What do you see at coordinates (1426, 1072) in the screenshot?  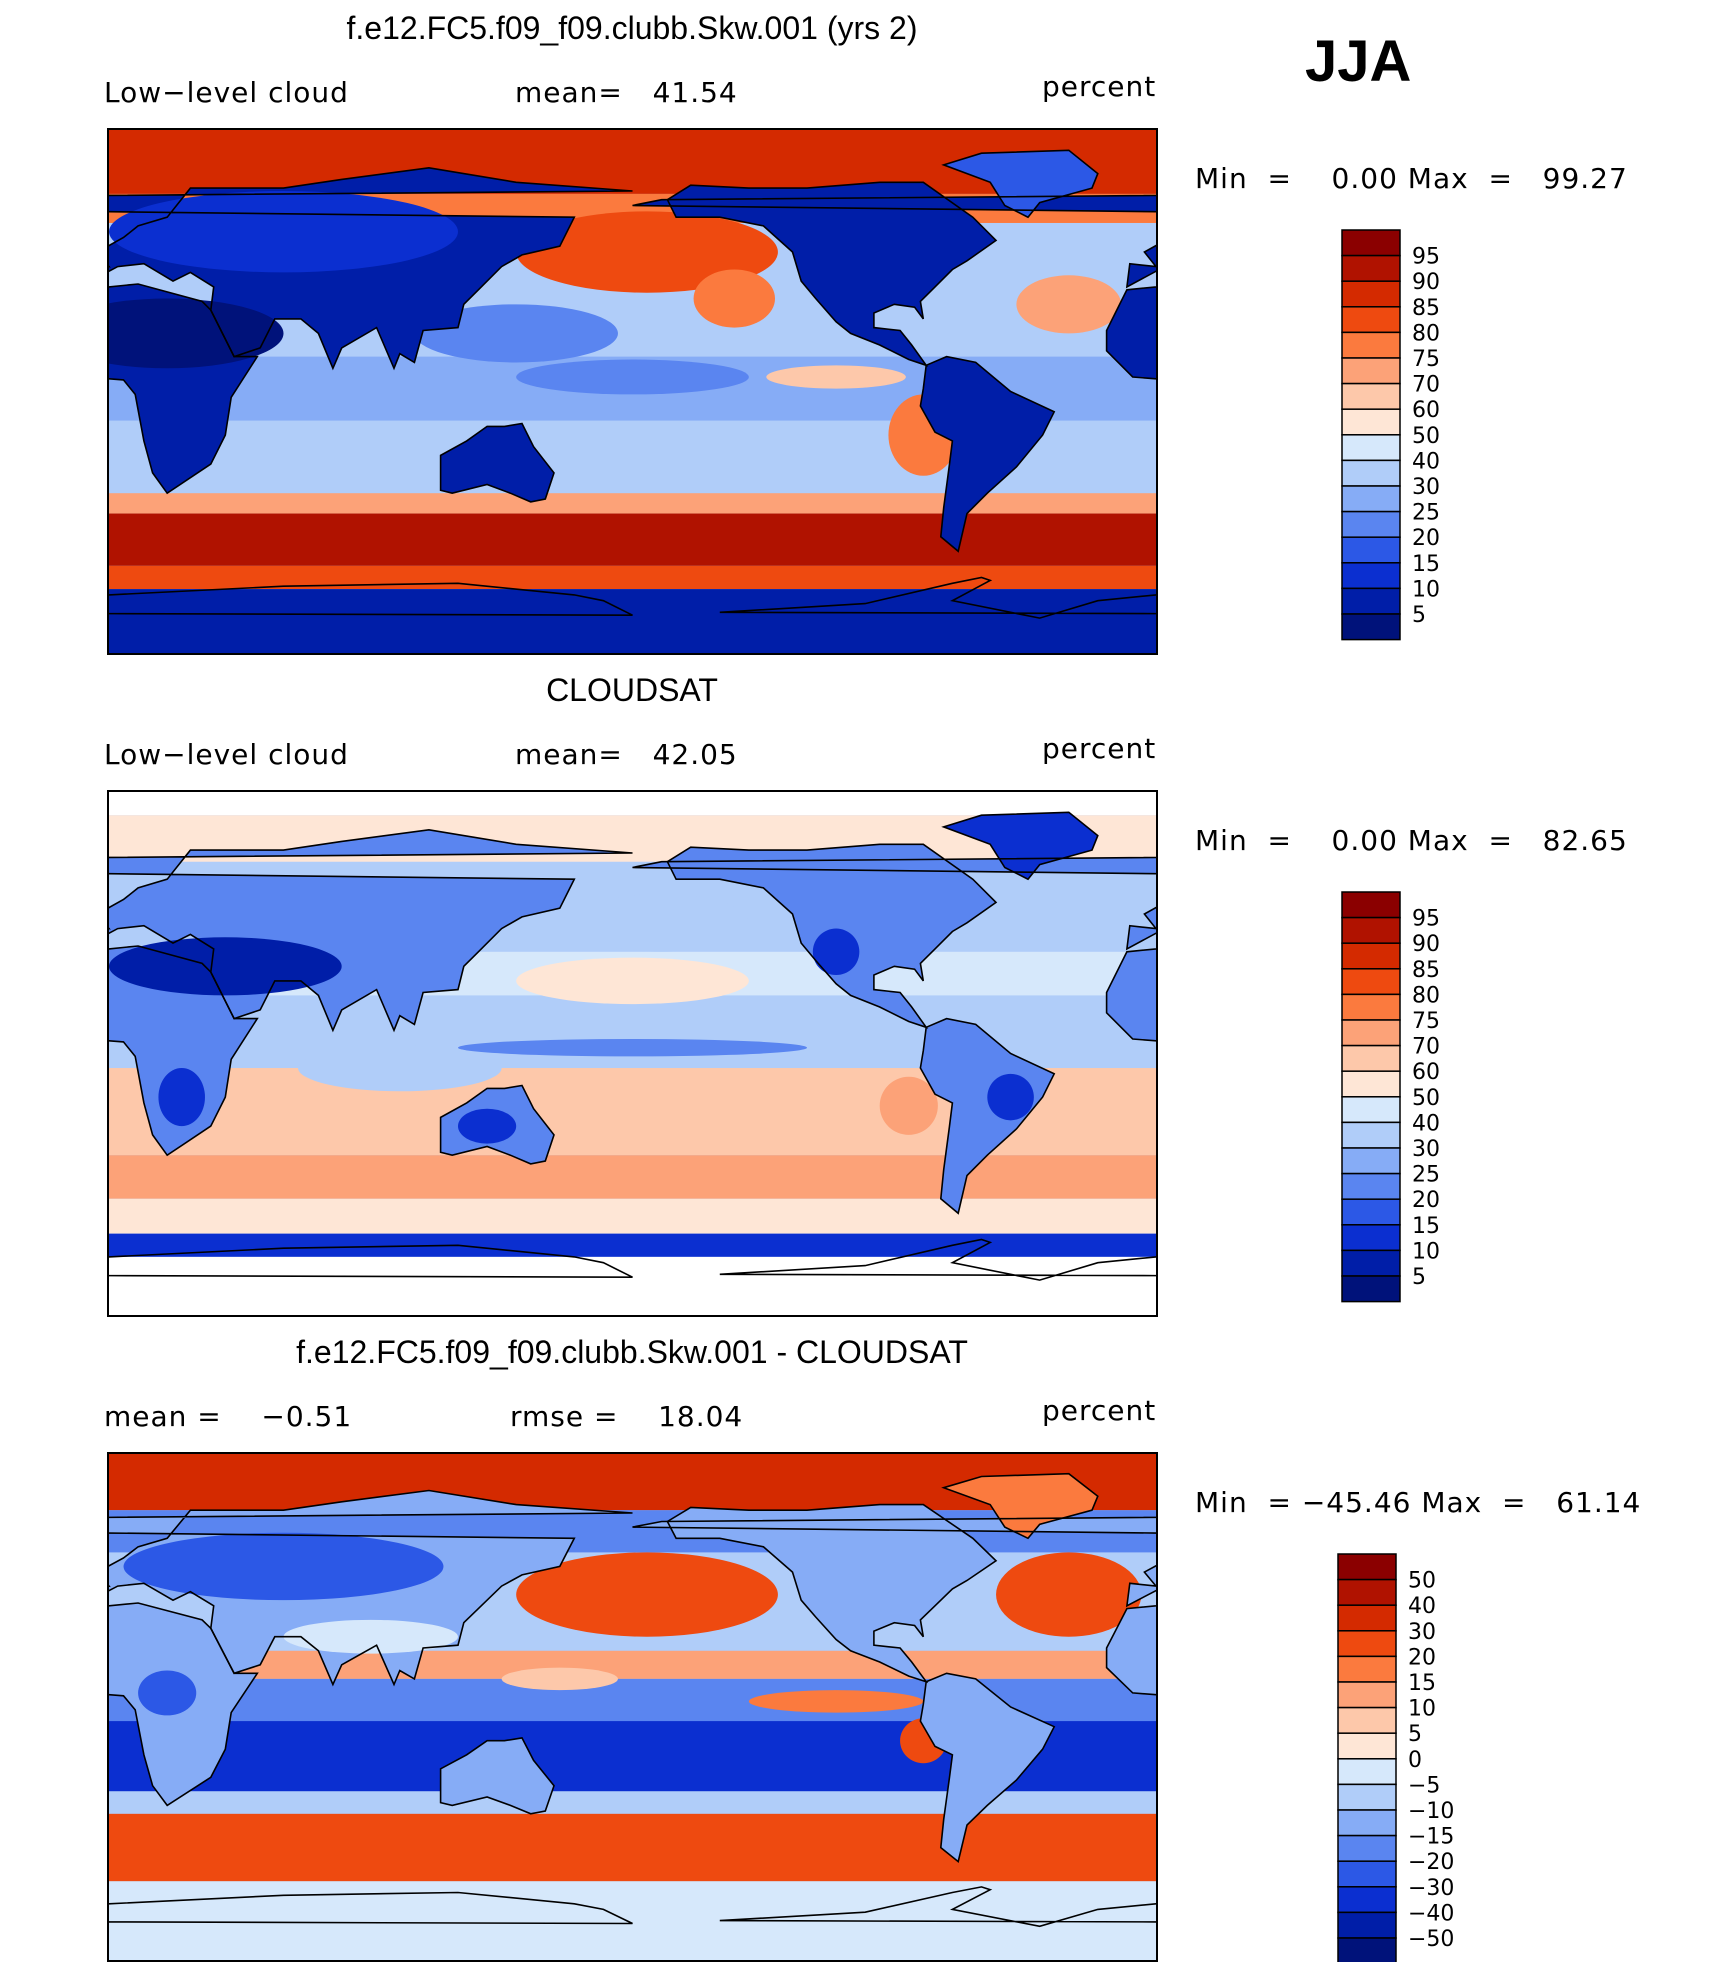 I see `colorbar-tick-label: 60` at bounding box center [1426, 1072].